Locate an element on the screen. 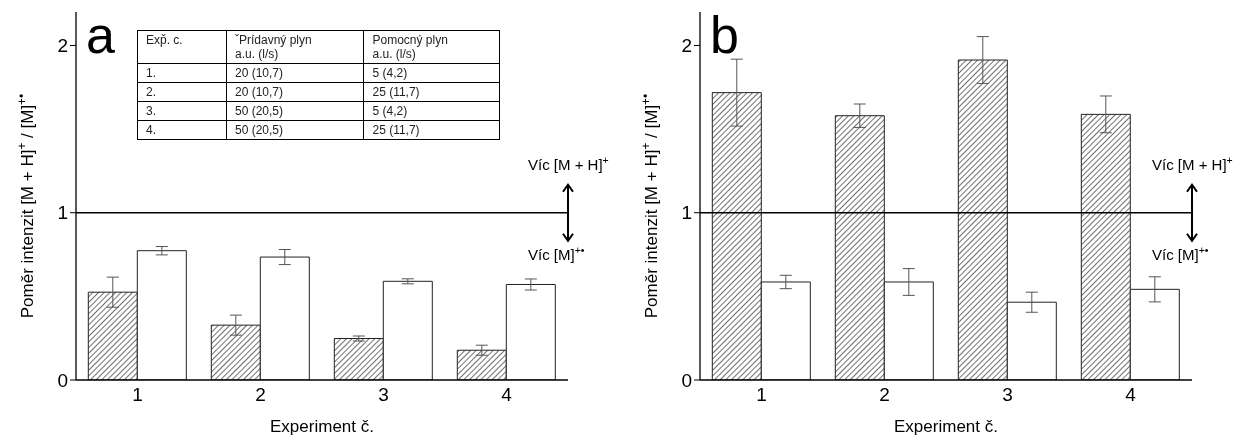 This screenshot has height=438, width=1248. annotation: 4. is located at coordinates (182, 130).